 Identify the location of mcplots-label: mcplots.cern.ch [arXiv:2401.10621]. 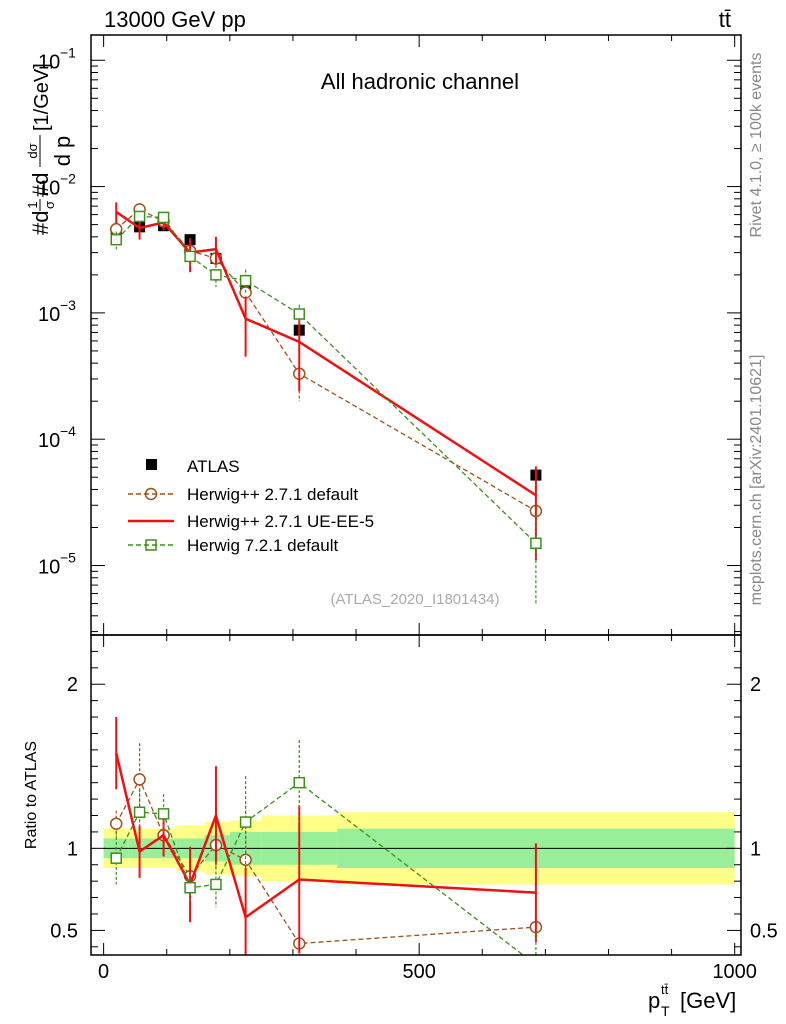
(756, 480).